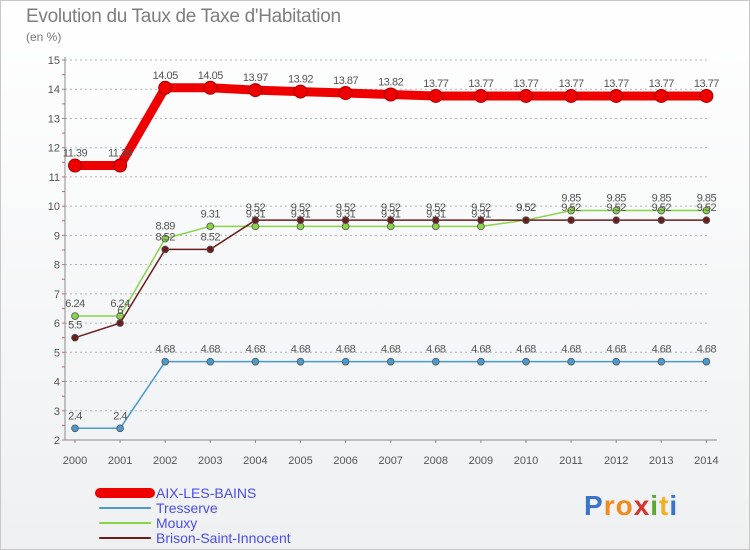  I want to click on x-tick-label: 2003, so click(210, 461).